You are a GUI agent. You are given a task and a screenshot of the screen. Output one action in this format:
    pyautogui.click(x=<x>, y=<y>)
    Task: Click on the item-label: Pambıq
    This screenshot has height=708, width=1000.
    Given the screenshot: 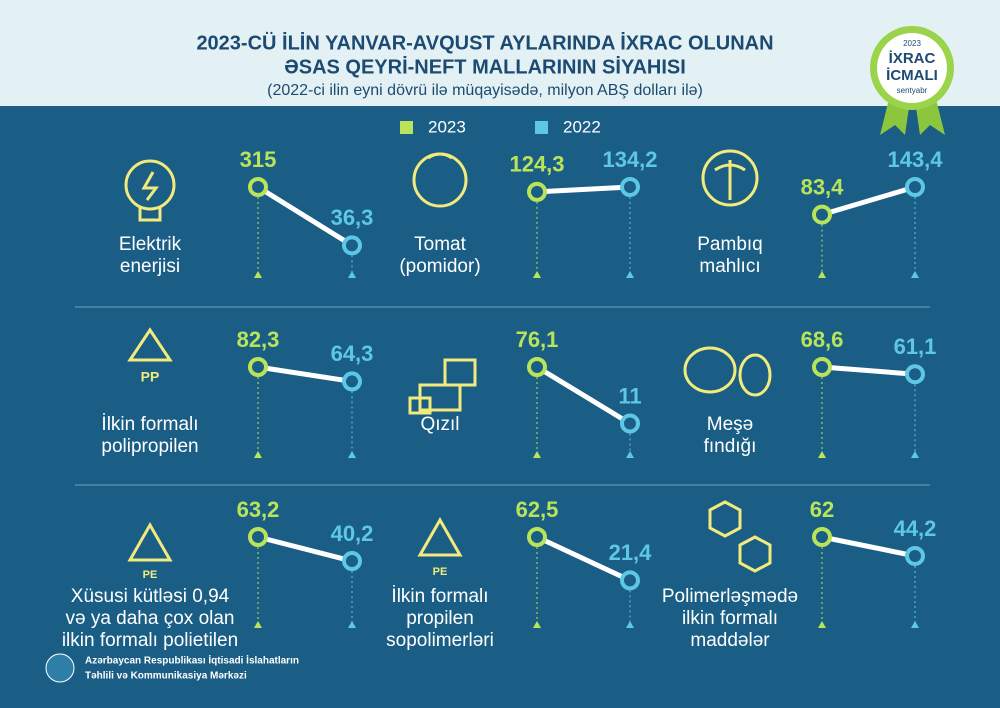 What is the action you would take?
    pyautogui.click(x=729, y=244)
    